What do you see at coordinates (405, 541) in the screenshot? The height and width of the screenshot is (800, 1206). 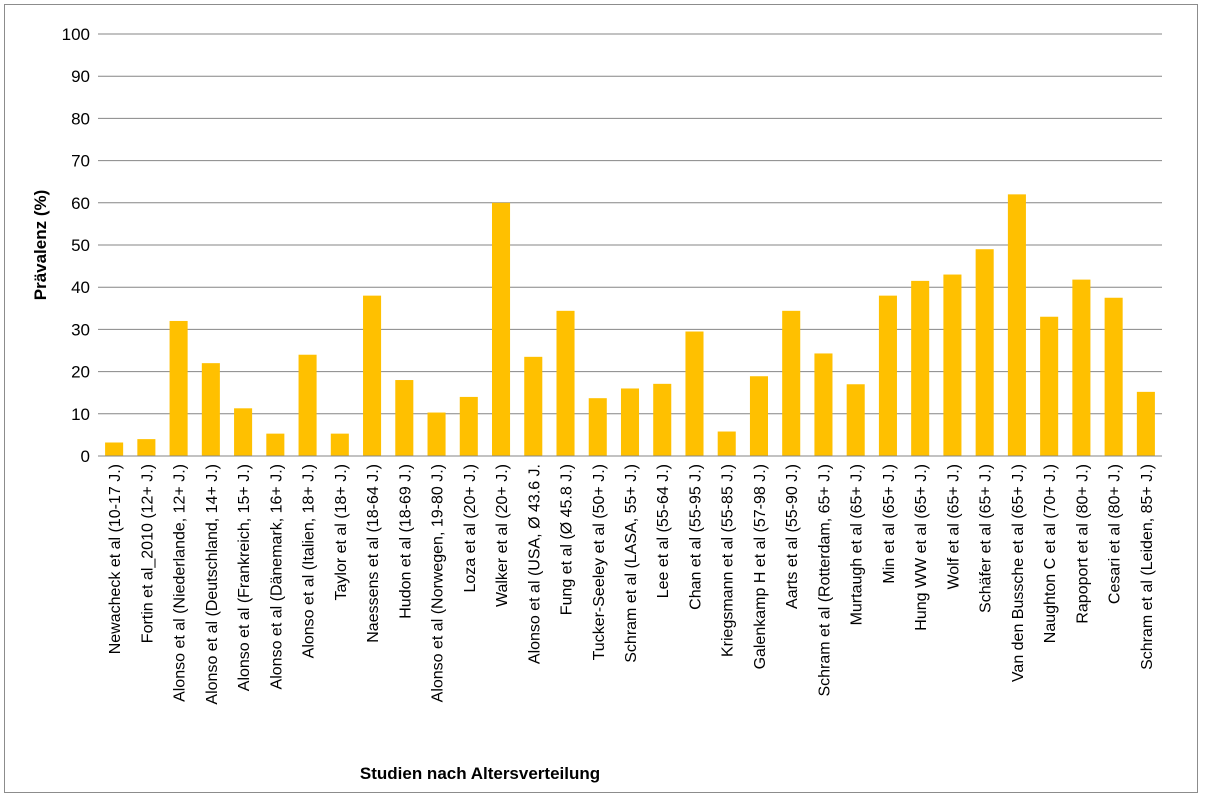 I see `x-tick-label: Hudon et al (18-69 J.)` at bounding box center [405, 541].